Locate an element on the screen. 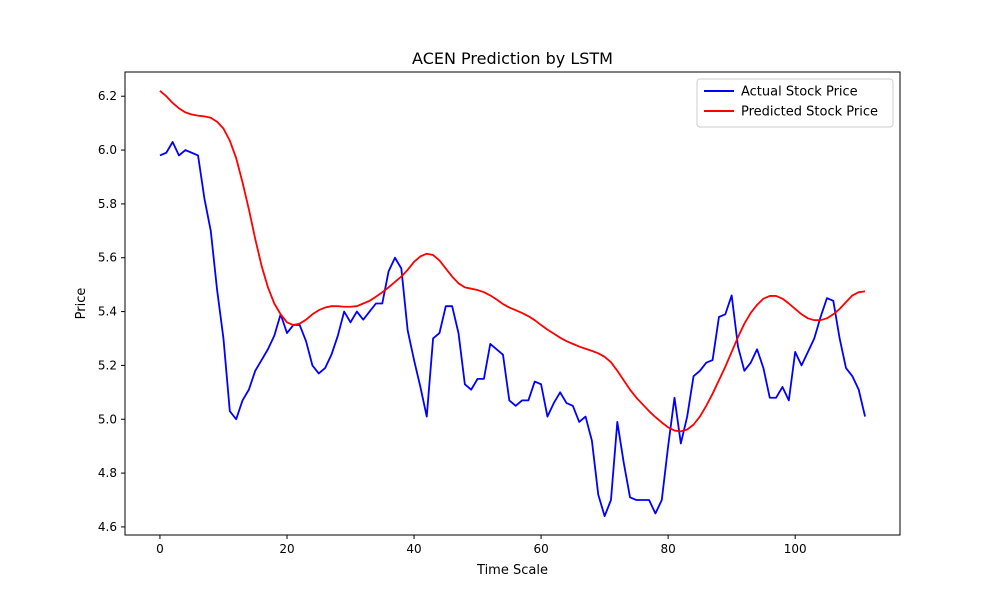  y-axis: 4.6 4.8 5.0 5.2 5.4 5.6 5.8 6.0 6.2 is located at coordinates (111, 311).